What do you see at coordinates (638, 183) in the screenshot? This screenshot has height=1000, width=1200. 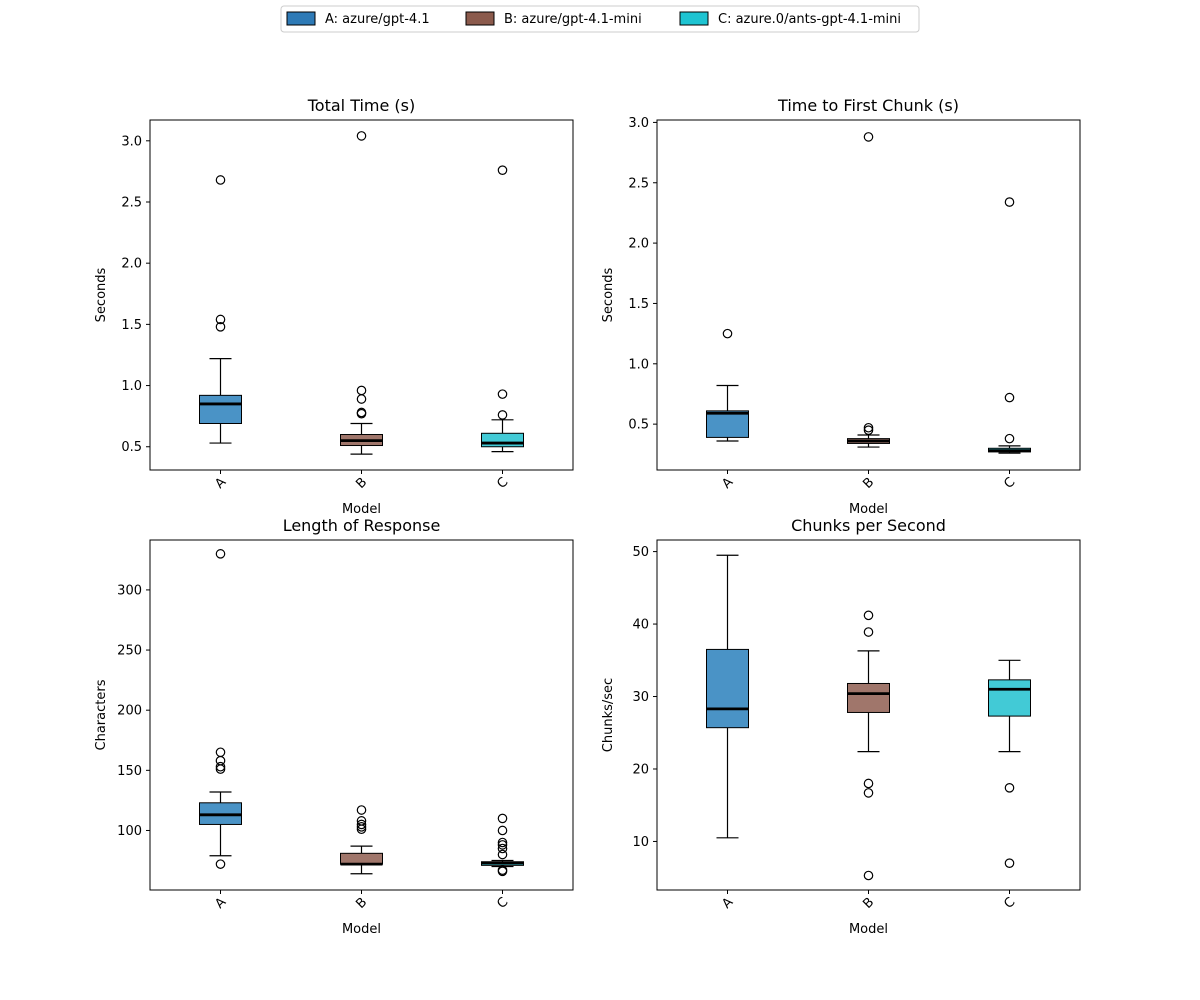 I see `time-to-first-chunk-ytick-label: 2.5` at bounding box center [638, 183].